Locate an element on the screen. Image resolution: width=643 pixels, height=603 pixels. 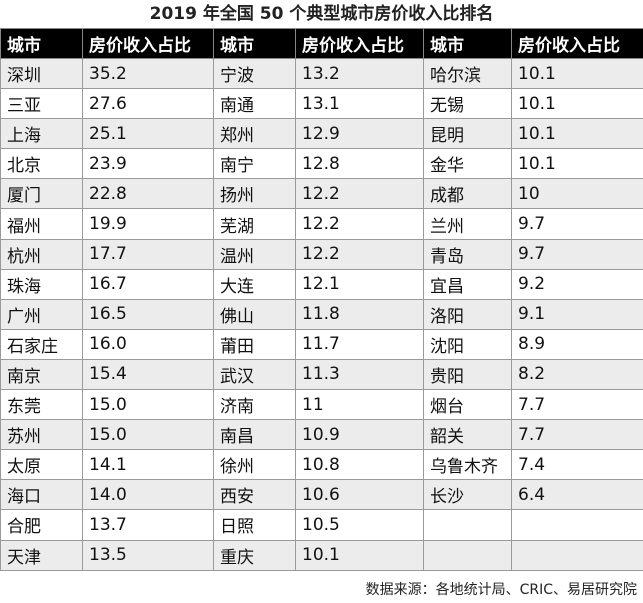
city-cell: 日照 is located at coordinates (254, 525).